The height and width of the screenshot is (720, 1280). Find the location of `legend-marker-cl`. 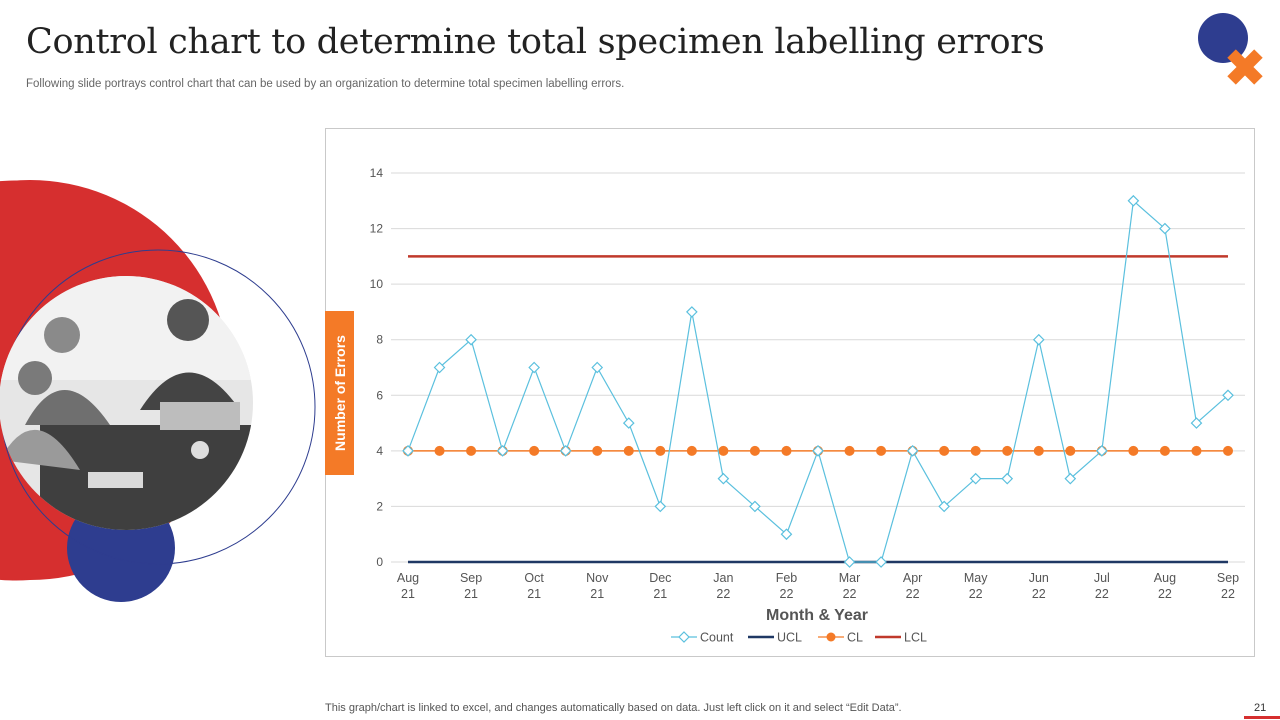

legend-marker-cl is located at coordinates (831, 637).